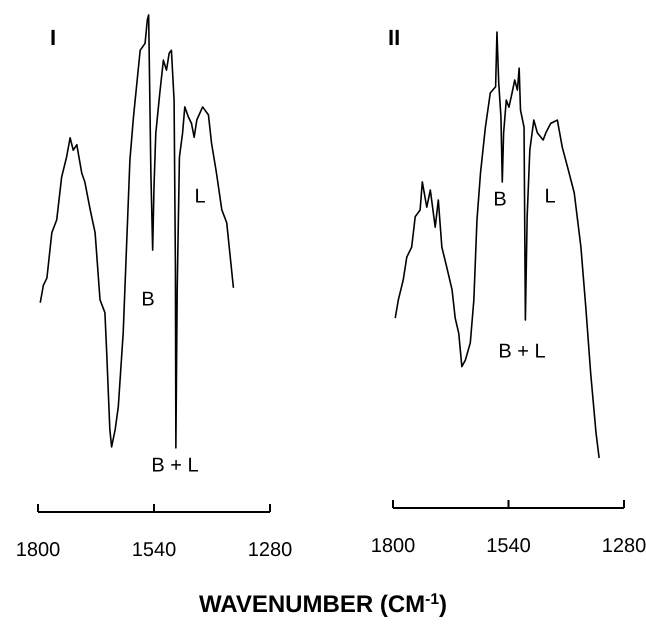  What do you see at coordinates (323, 604) in the screenshot?
I see `x-axis-title: WAVENUMBER (CM$^{-1}$)` at bounding box center [323, 604].